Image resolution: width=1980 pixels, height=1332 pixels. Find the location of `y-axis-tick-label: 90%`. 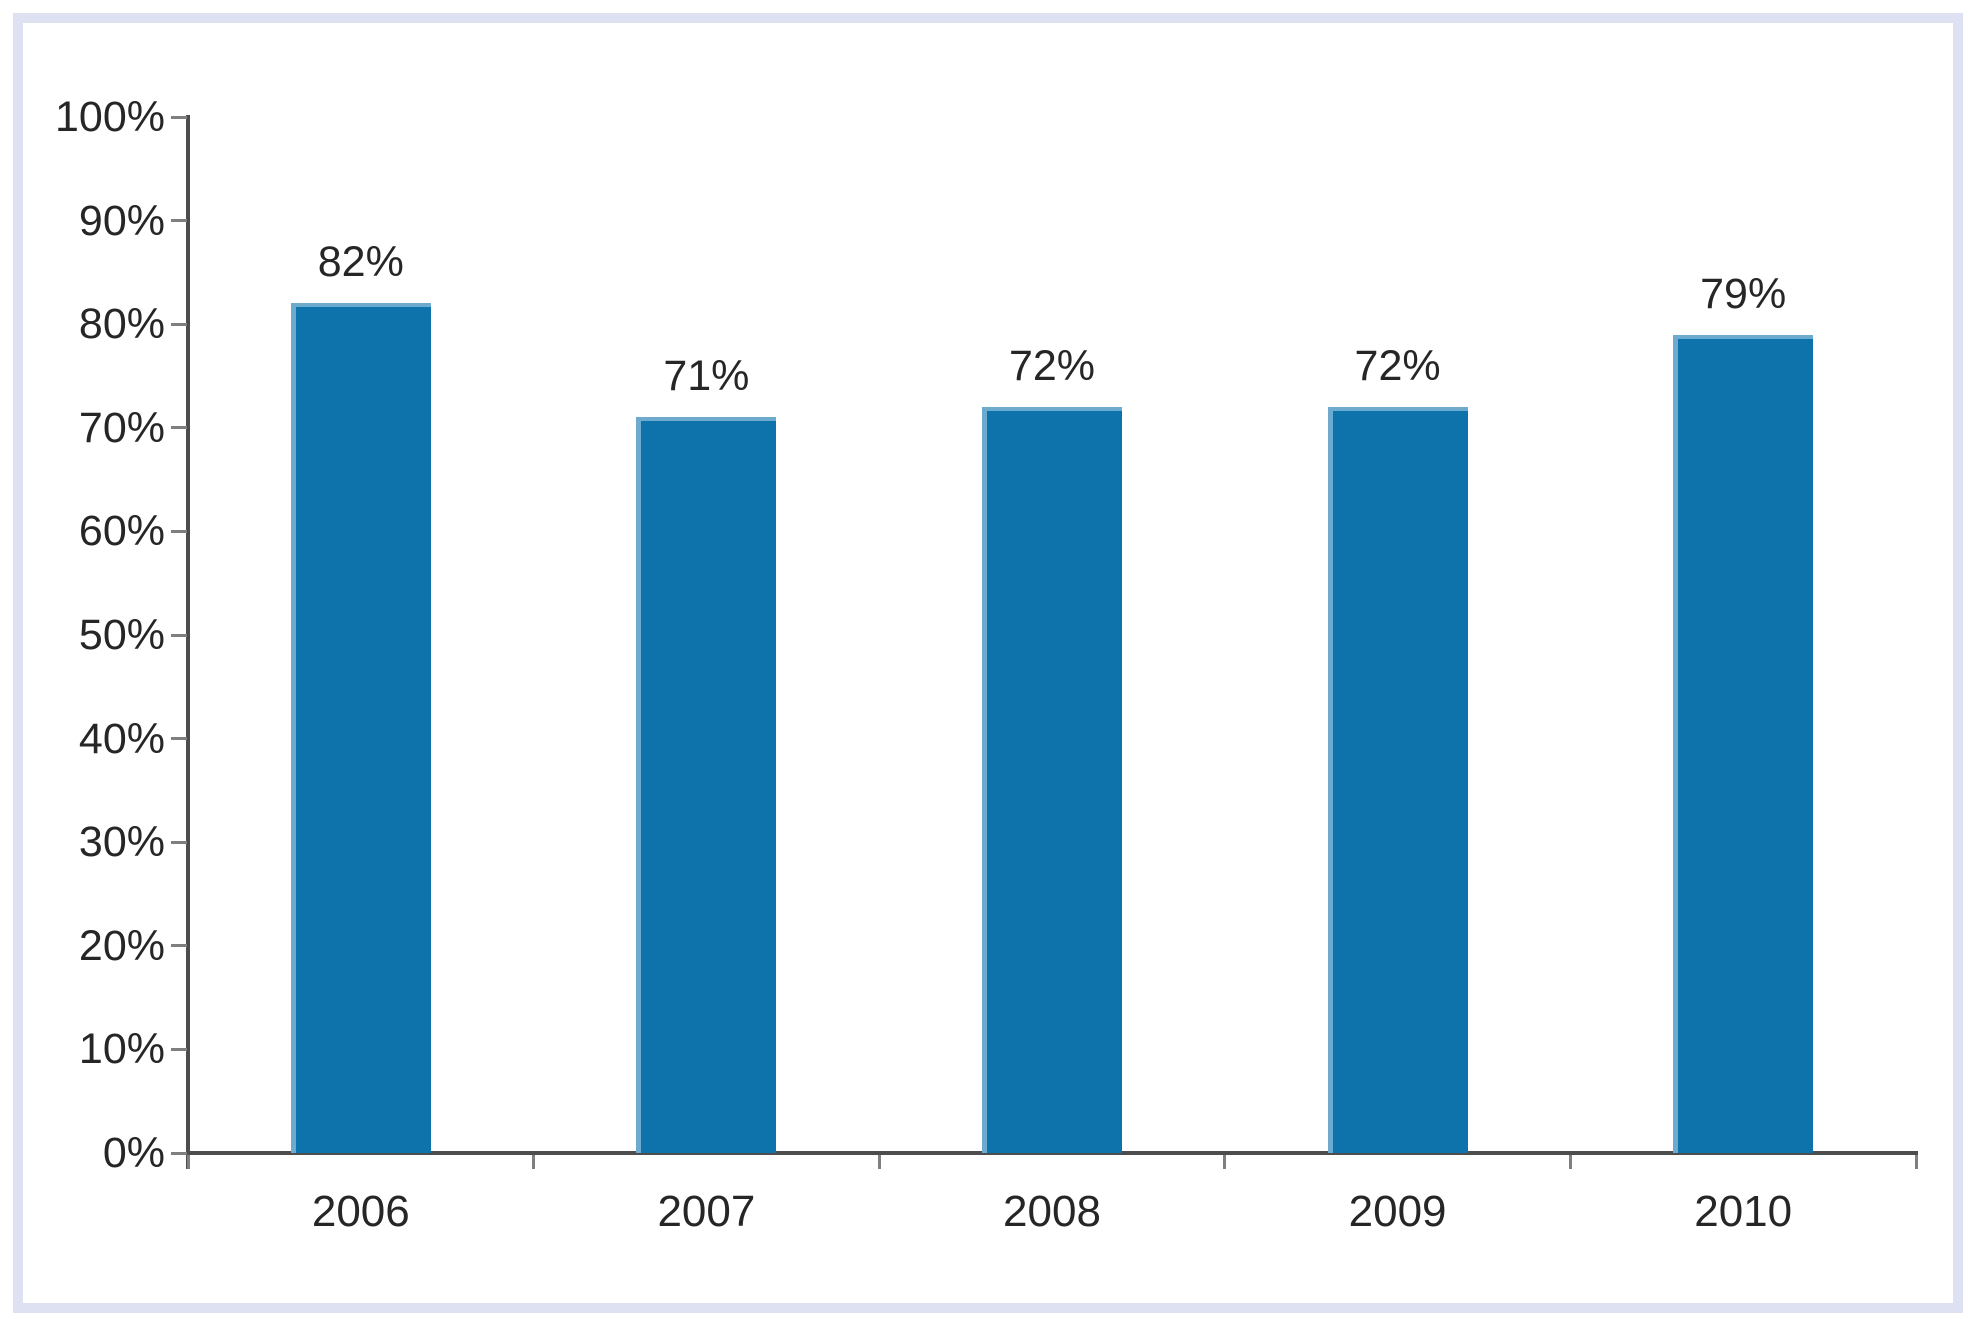

y-axis-tick-label: 90% is located at coordinates (121, 220).